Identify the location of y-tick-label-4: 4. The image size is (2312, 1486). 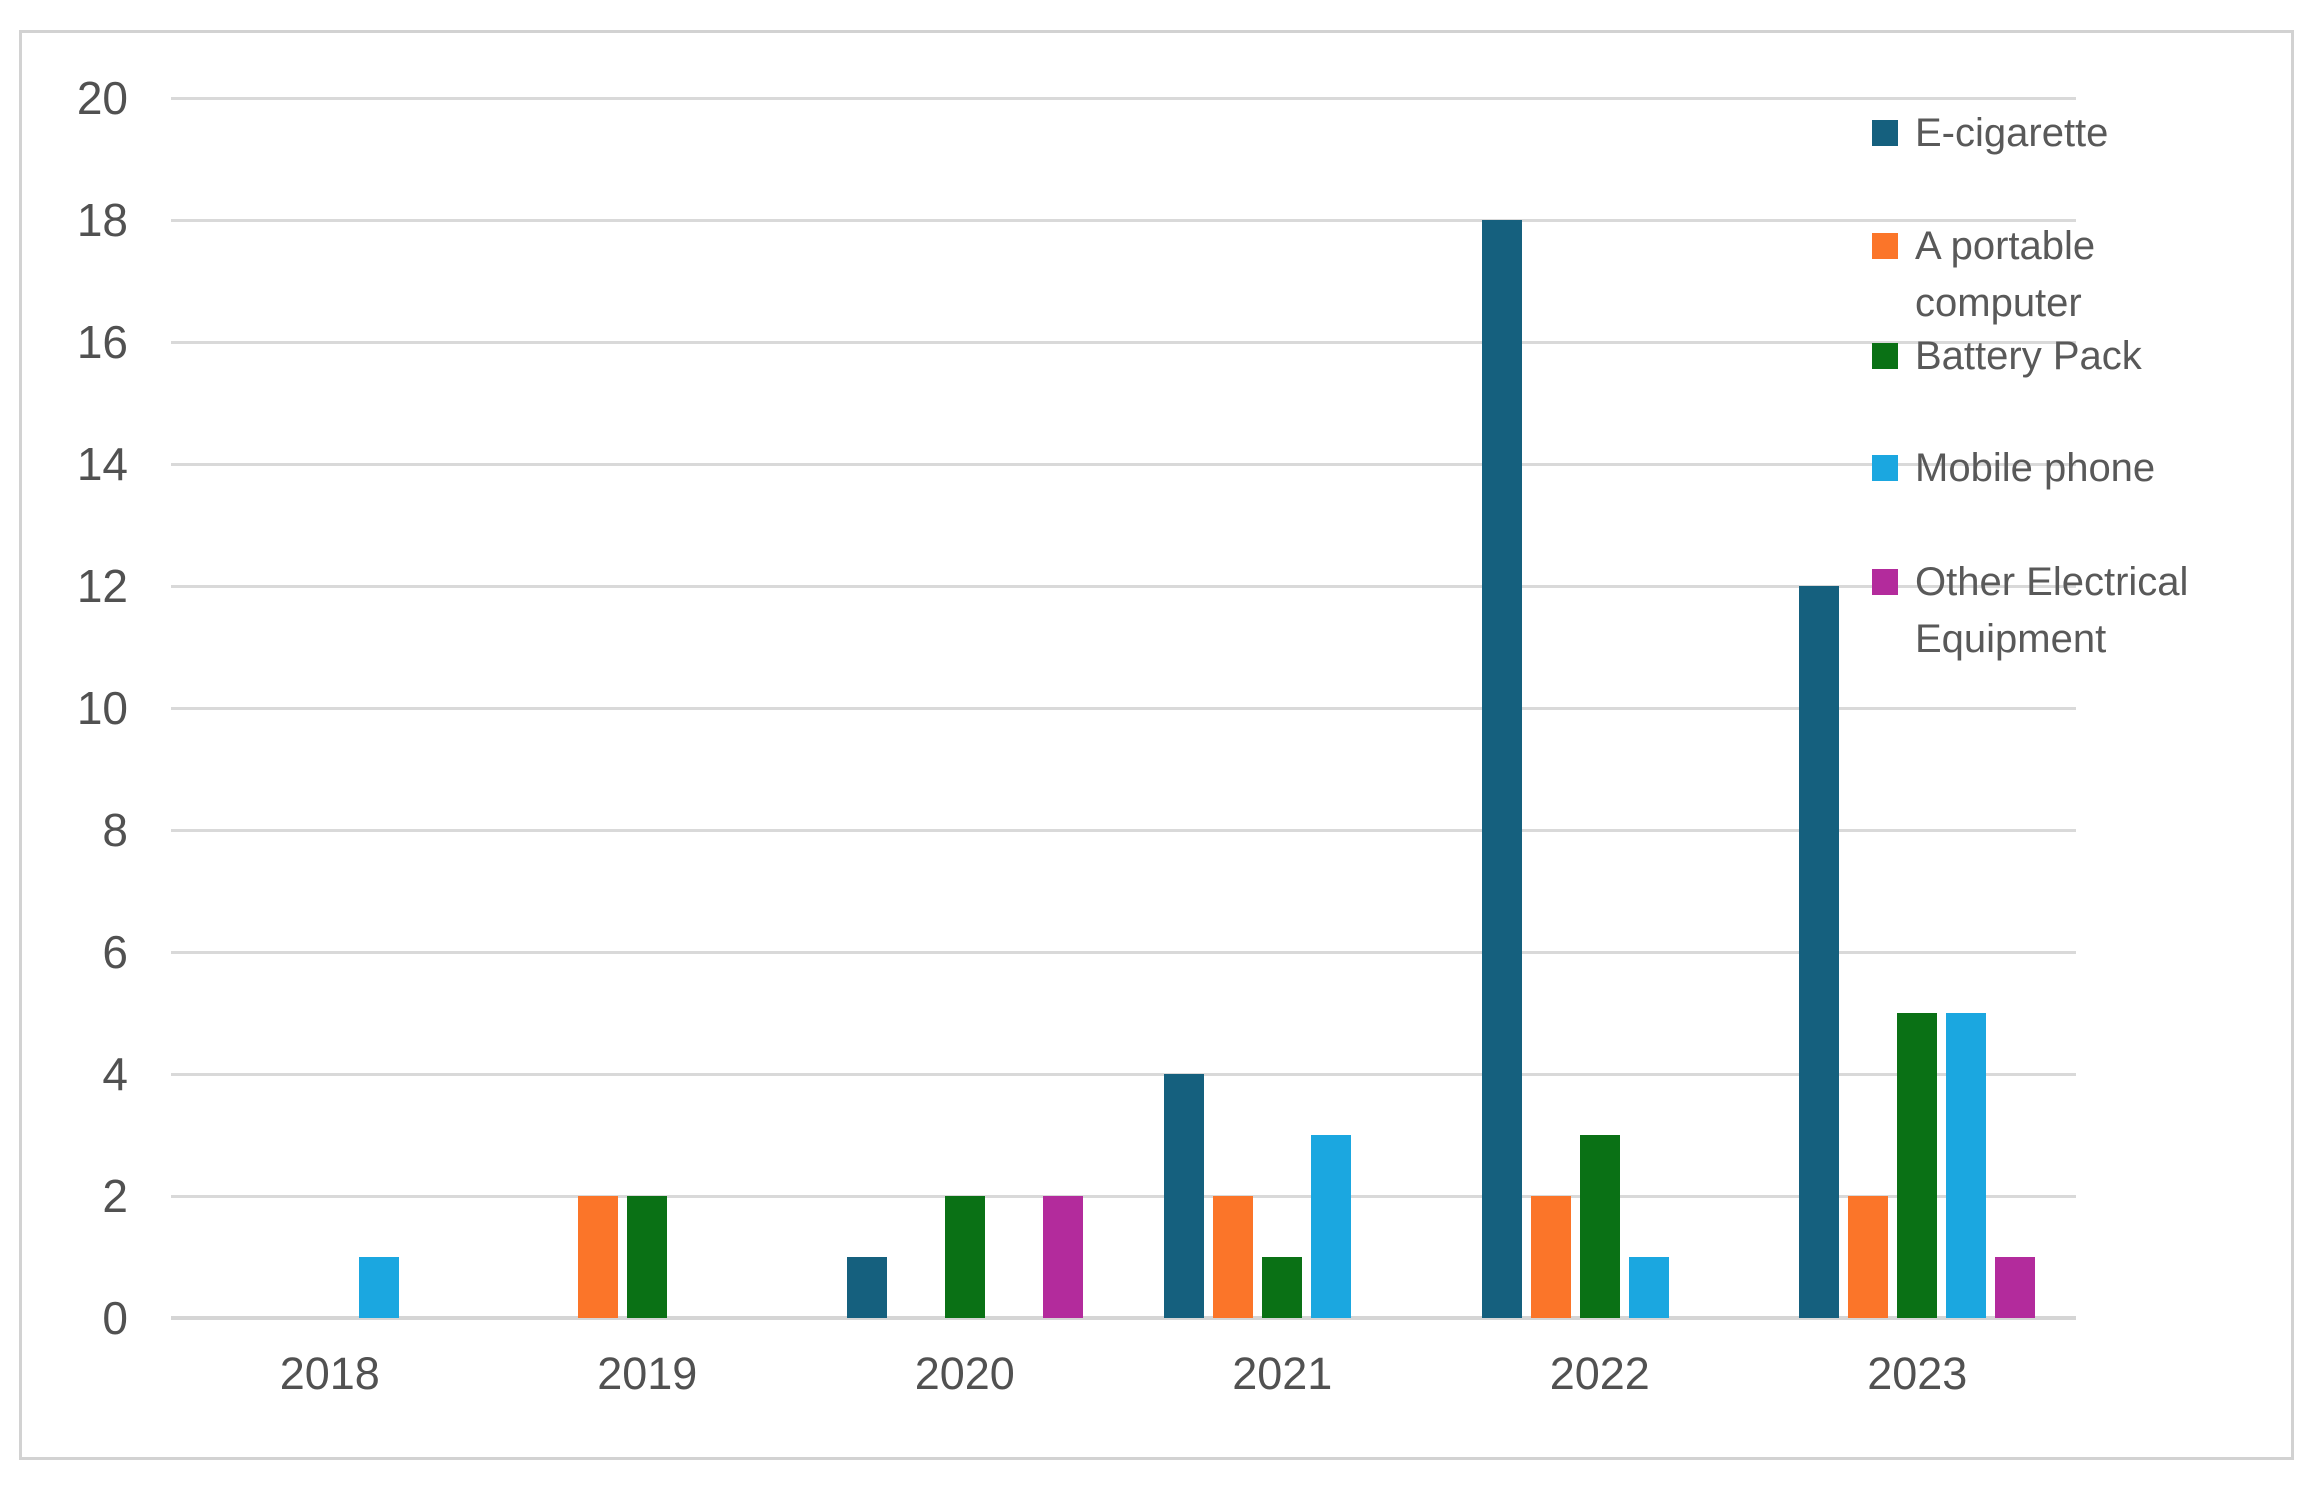
(115, 1074).